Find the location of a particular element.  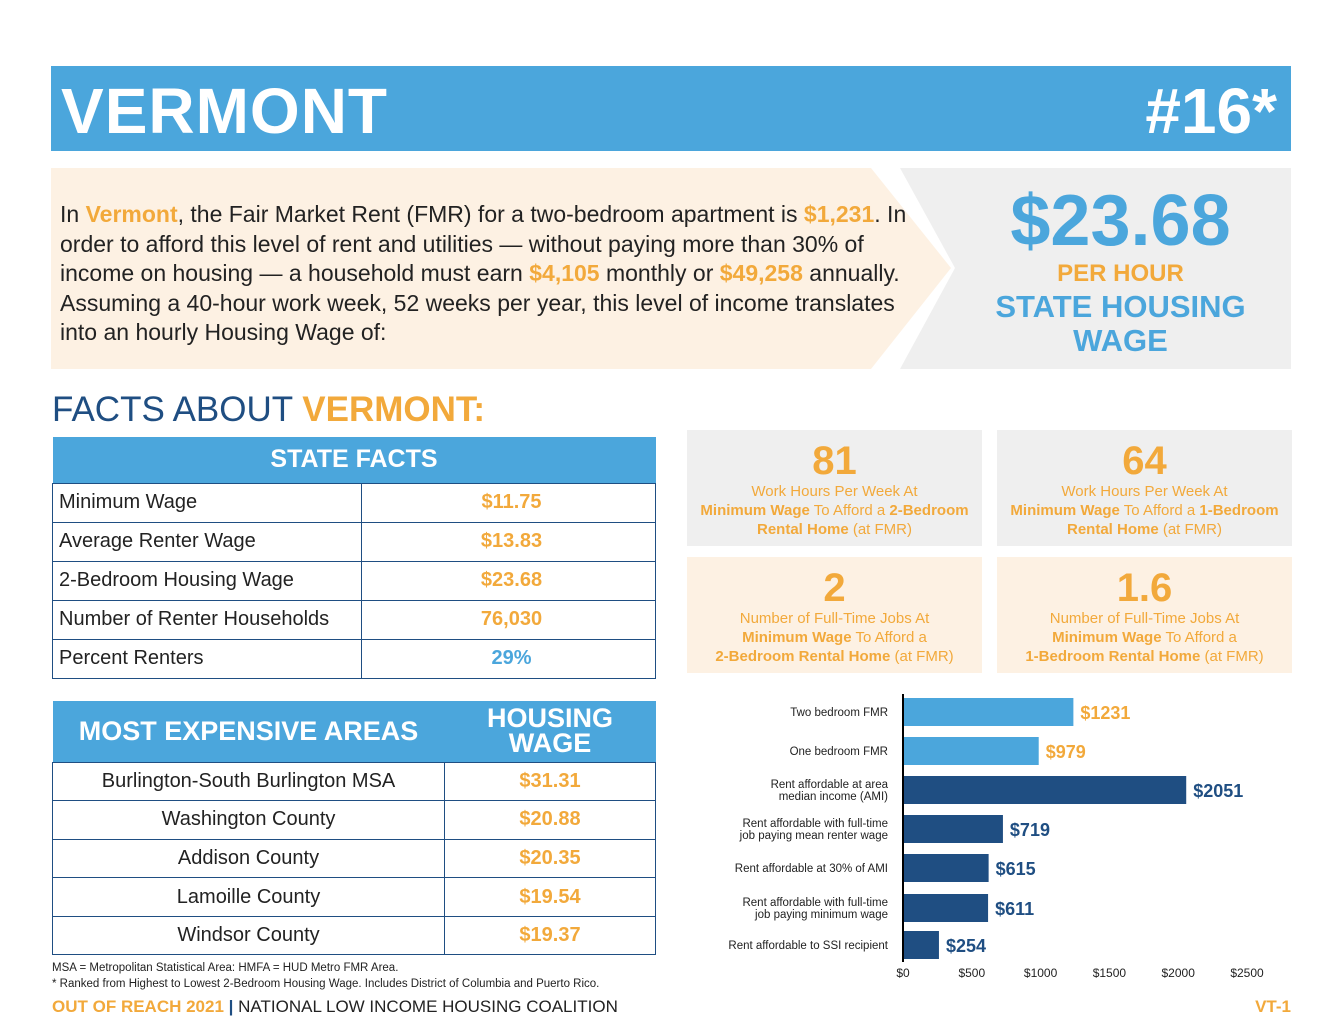

page-number: VT-1 is located at coordinates (1273, 1006).